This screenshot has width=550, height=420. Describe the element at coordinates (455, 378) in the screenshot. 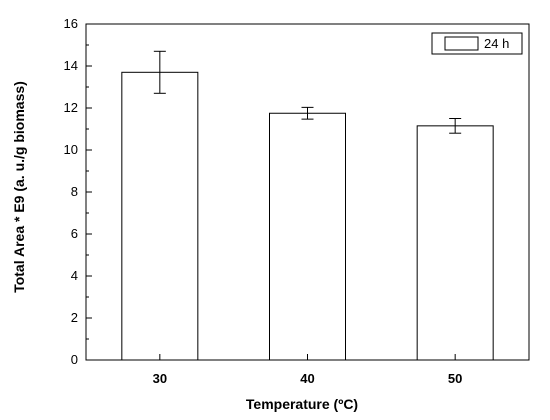

I see `x-tick-label-50: 50` at that location.